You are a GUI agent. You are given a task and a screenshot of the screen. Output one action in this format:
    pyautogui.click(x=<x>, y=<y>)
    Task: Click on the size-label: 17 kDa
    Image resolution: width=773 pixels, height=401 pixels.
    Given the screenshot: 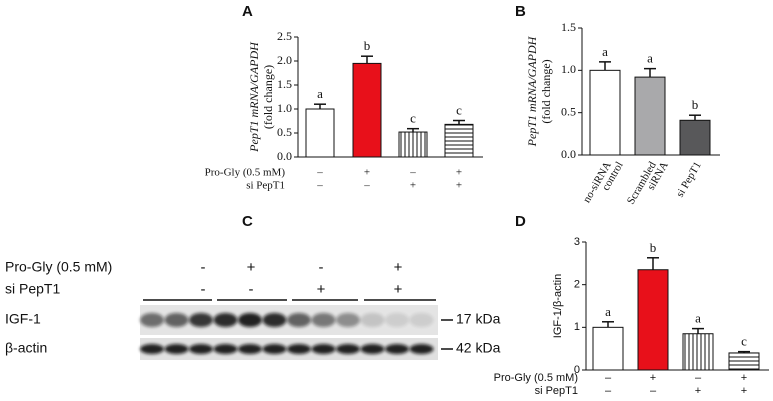 What is the action you would take?
    pyautogui.click(x=478, y=319)
    